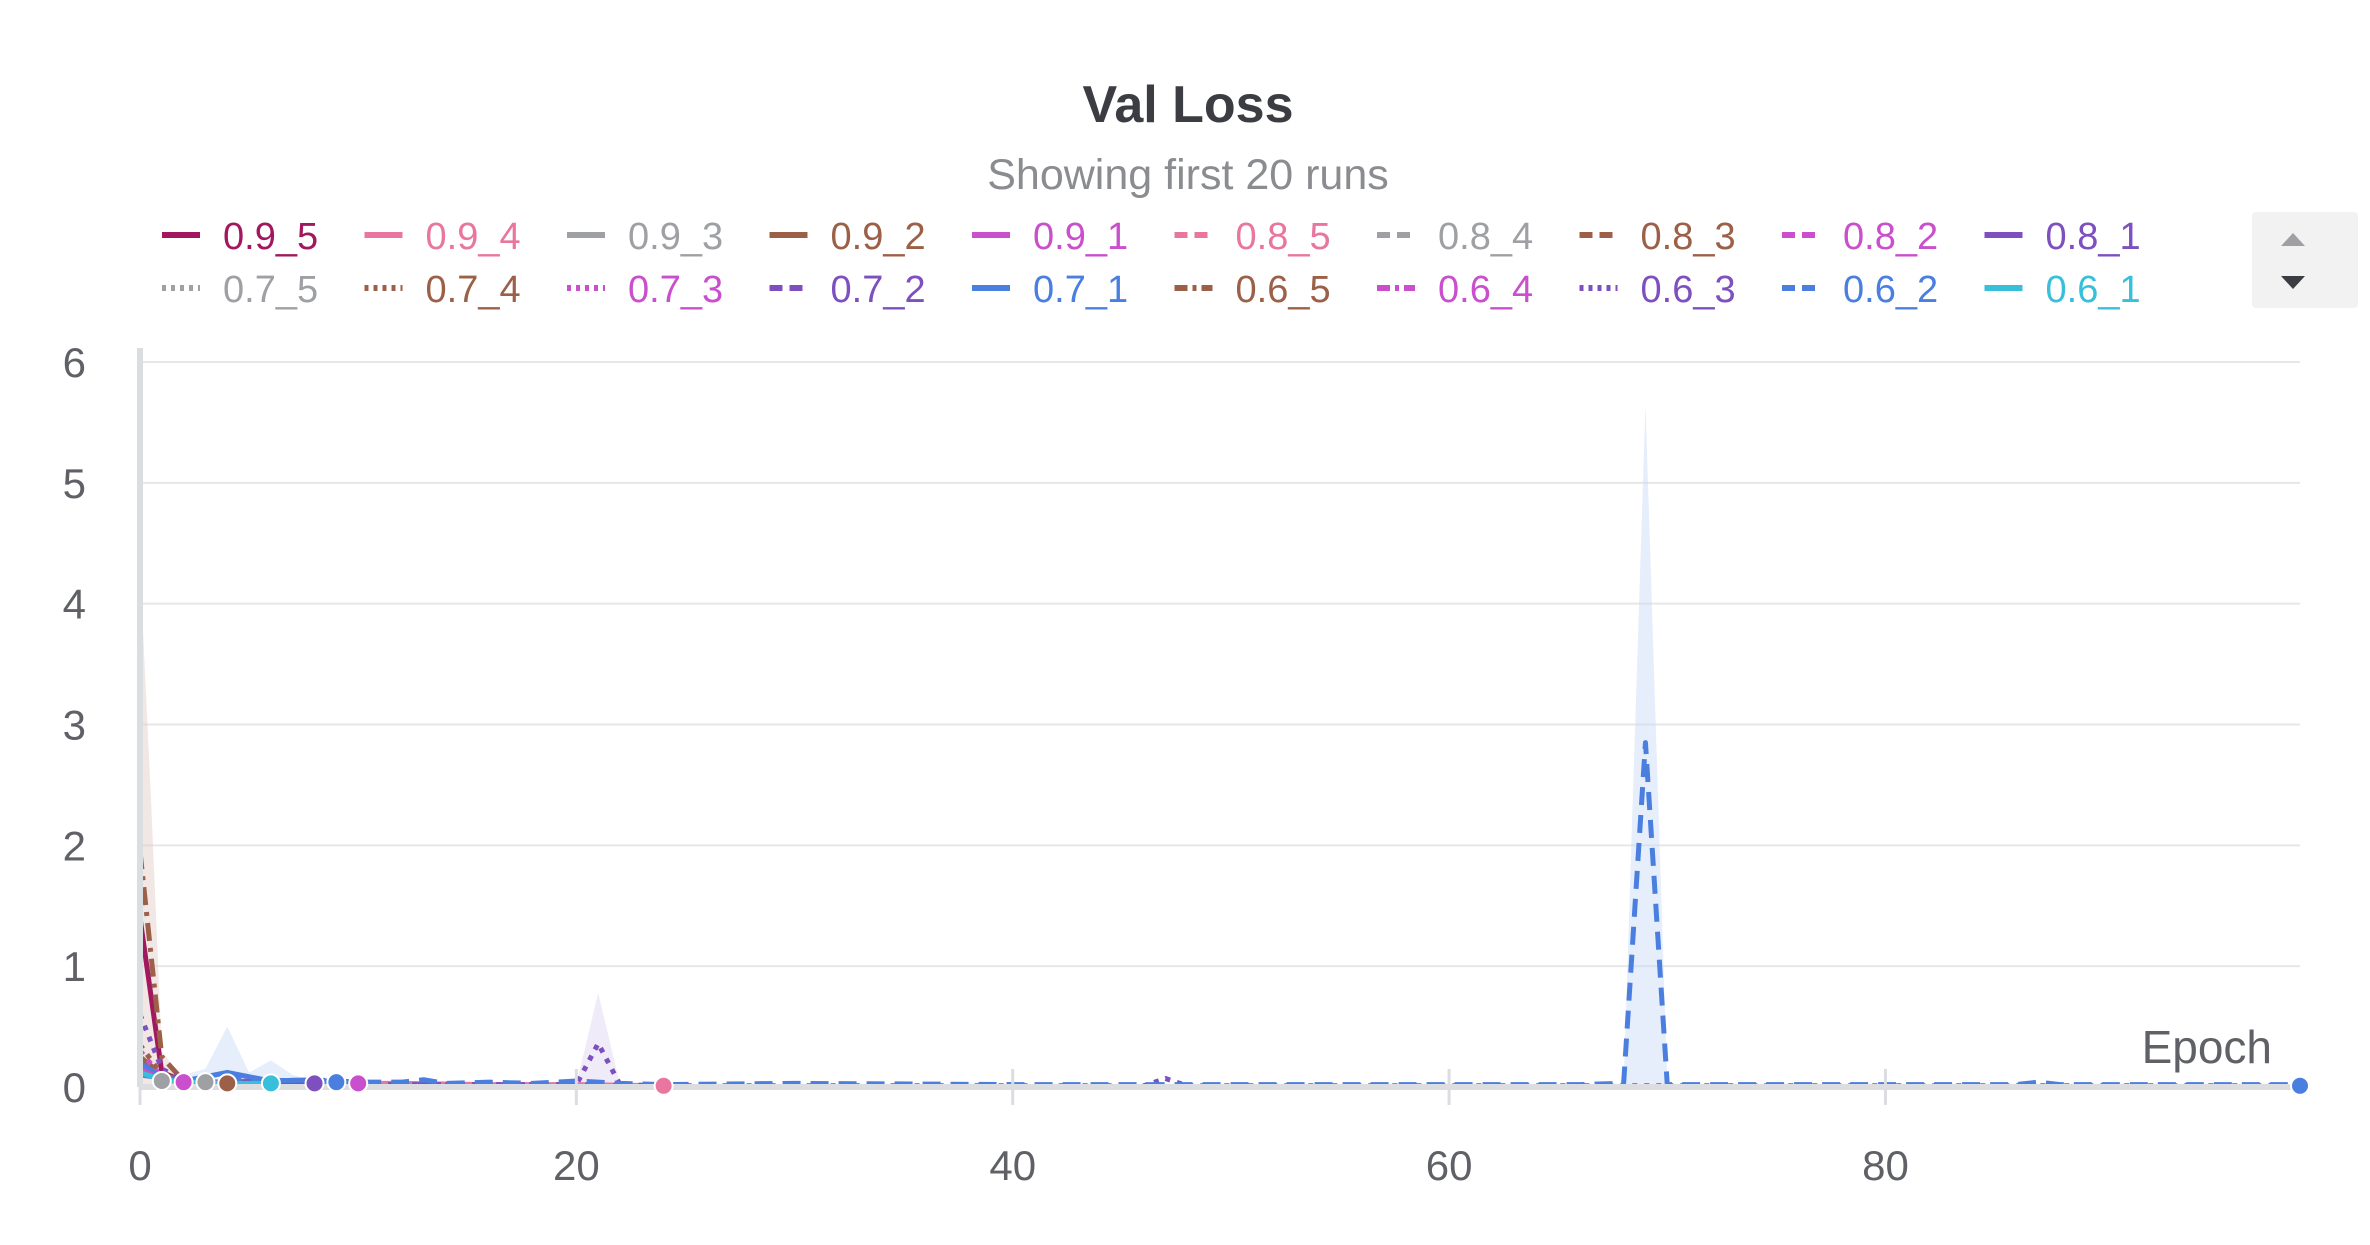 The height and width of the screenshot is (1245, 2370). Describe the element at coordinates (1485, 237) in the screenshot. I see `legend-label: 0.8_4` at that location.